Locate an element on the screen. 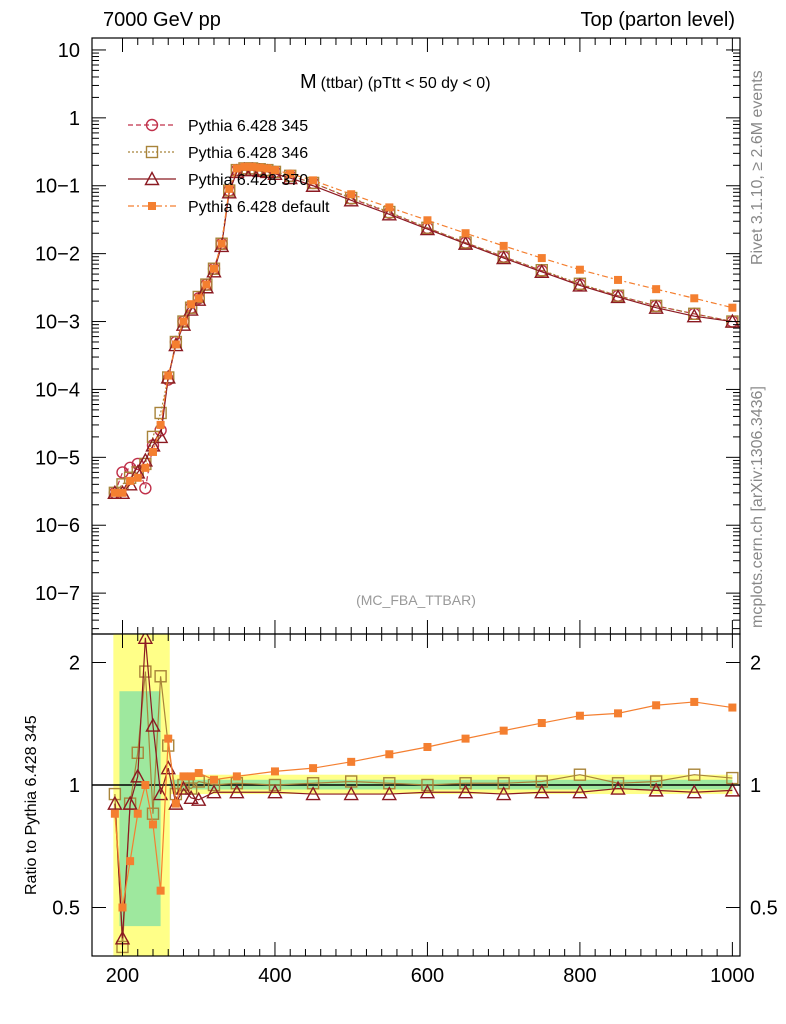 This screenshot has width=786, height=1024. legend-label: Pythia 6.428 default is located at coordinates (259, 207).